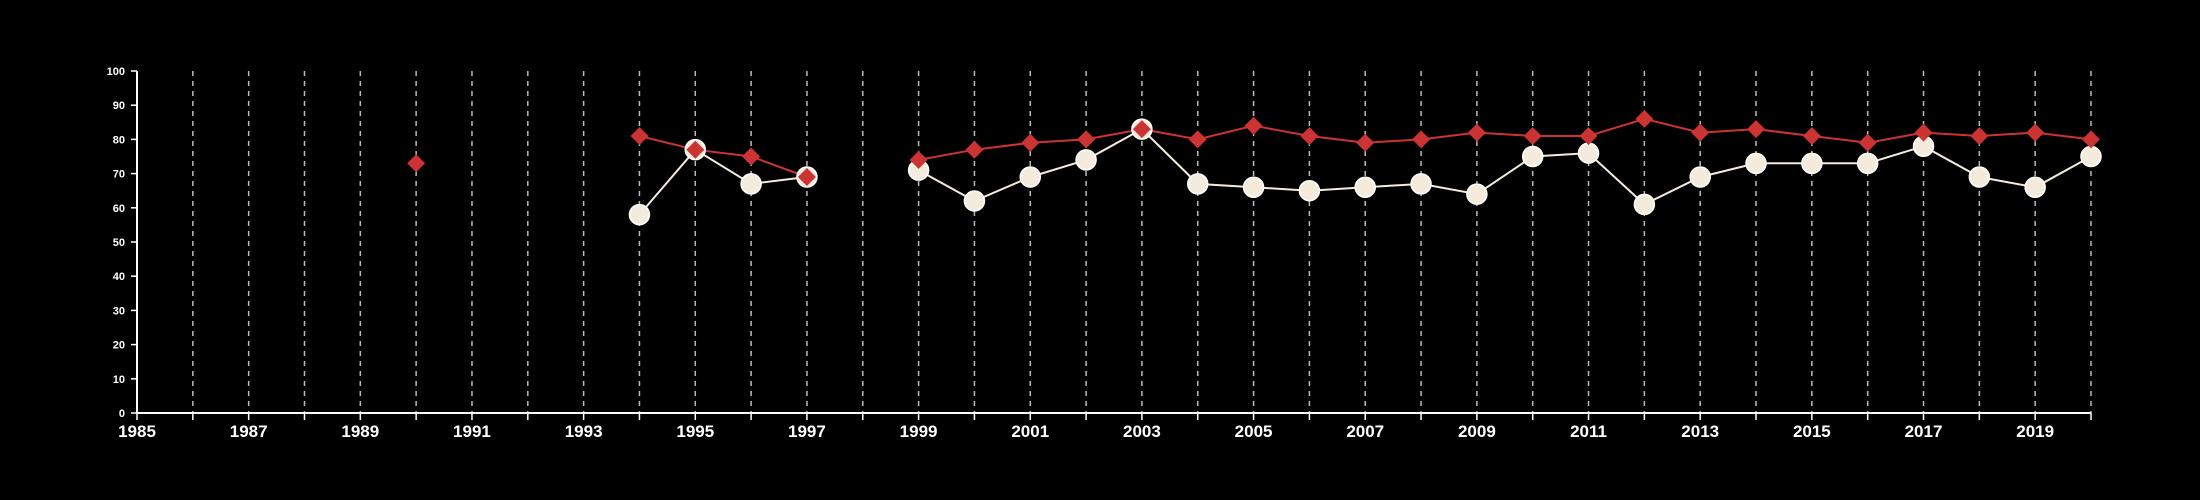  What do you see at coordinates (919, 431) in the screenshot?
I see `x-tick-label: 1999` at bounding box center [919, 431].